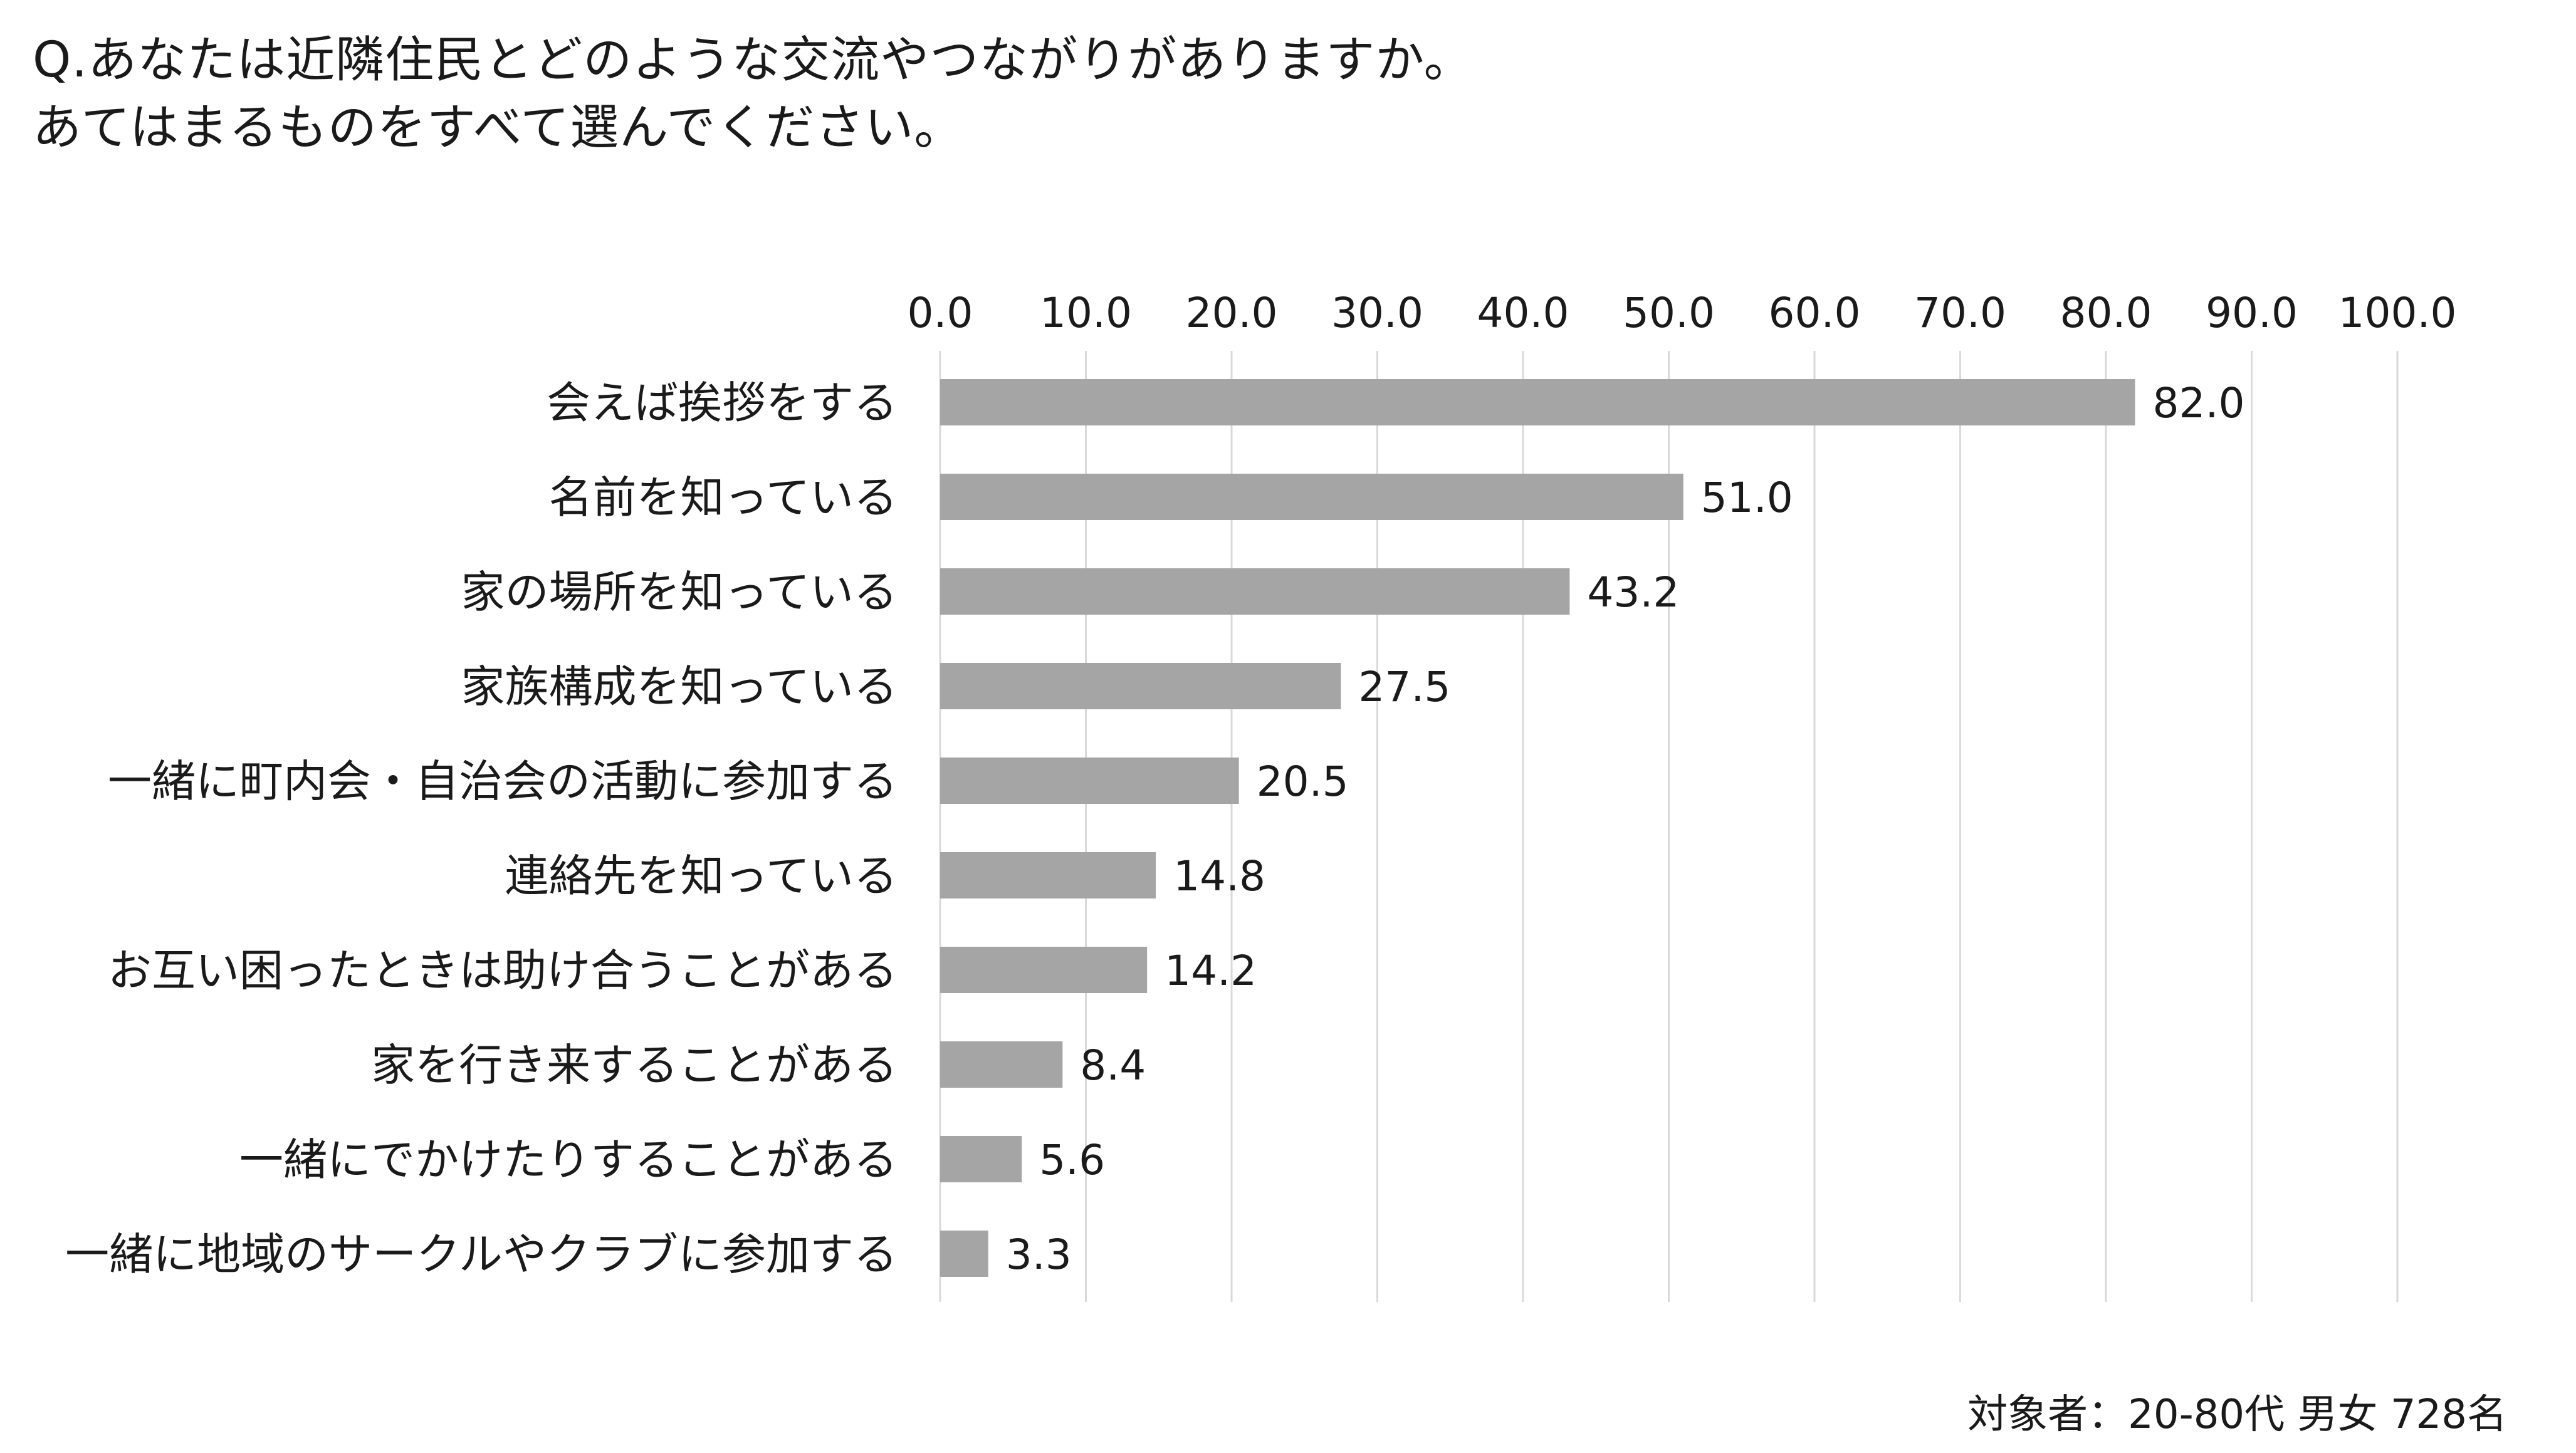 This screenshot has width=2576, height=1453. What do you see at coordinates (2199, 403) in the screenshot?
I see `data-label: 82.0` at bounding box center [2199, 403].